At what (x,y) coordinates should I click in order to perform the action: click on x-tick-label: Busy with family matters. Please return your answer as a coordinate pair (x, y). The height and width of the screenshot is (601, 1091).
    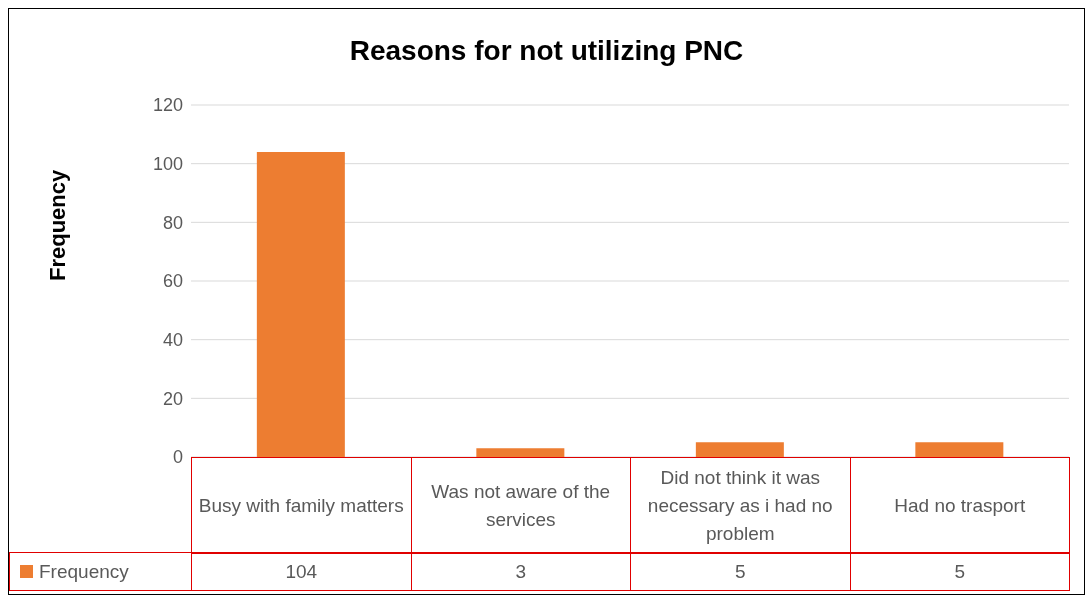
    Looking at the image, I should click on (301, 505).